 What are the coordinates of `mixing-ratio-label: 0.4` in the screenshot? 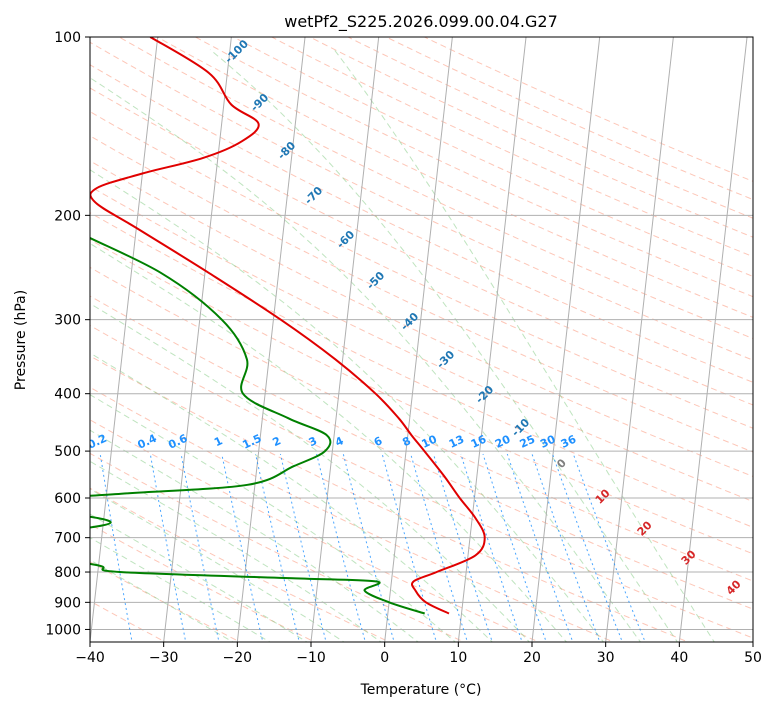 It's located at (147, 442).